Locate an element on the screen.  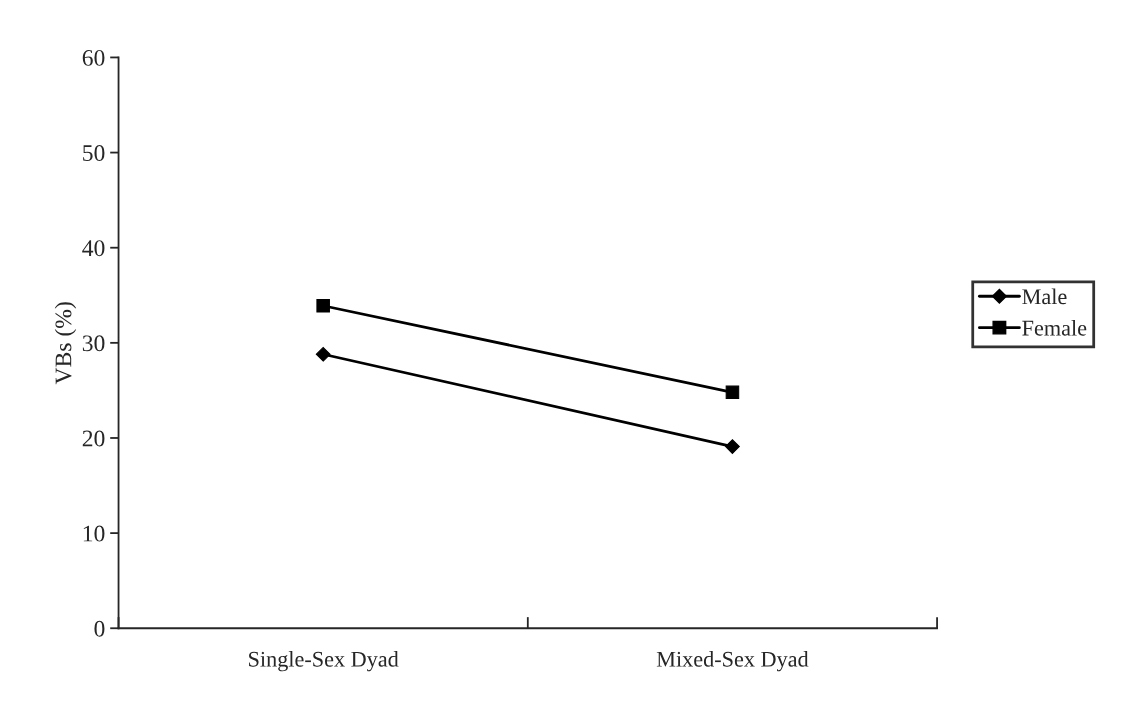
x-tick-label: Mixed-Sex Dyad is located at coordinates (732, 661).